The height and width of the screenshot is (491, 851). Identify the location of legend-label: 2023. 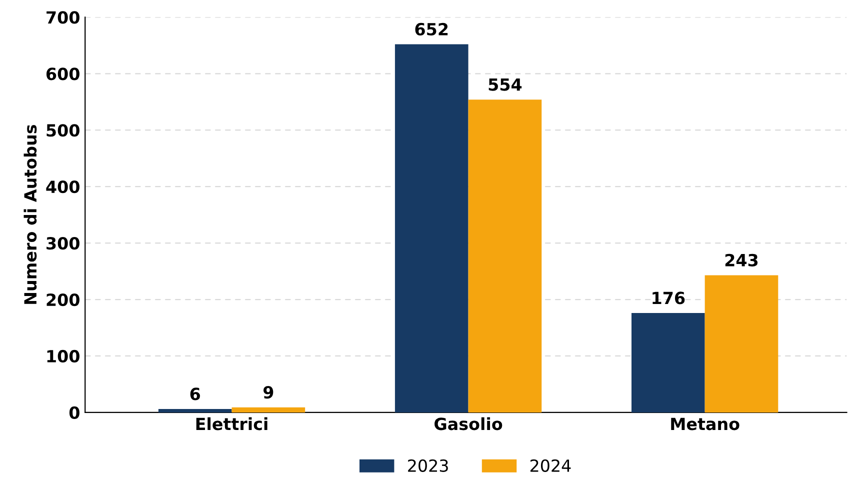
(428, 465).